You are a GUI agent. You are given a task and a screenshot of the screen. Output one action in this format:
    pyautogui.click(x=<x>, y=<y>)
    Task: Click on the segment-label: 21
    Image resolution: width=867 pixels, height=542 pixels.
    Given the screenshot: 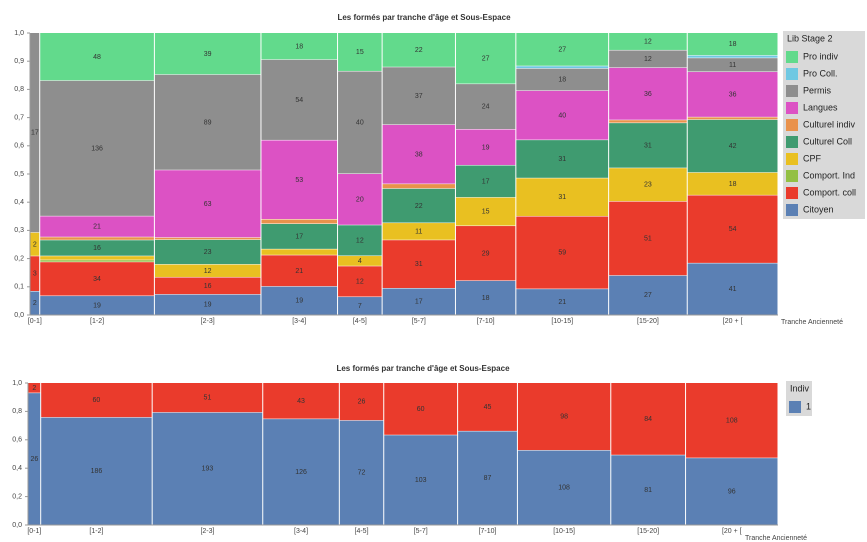 What is the action you would take?
    pyautogui.click(x=97, y=227)
    